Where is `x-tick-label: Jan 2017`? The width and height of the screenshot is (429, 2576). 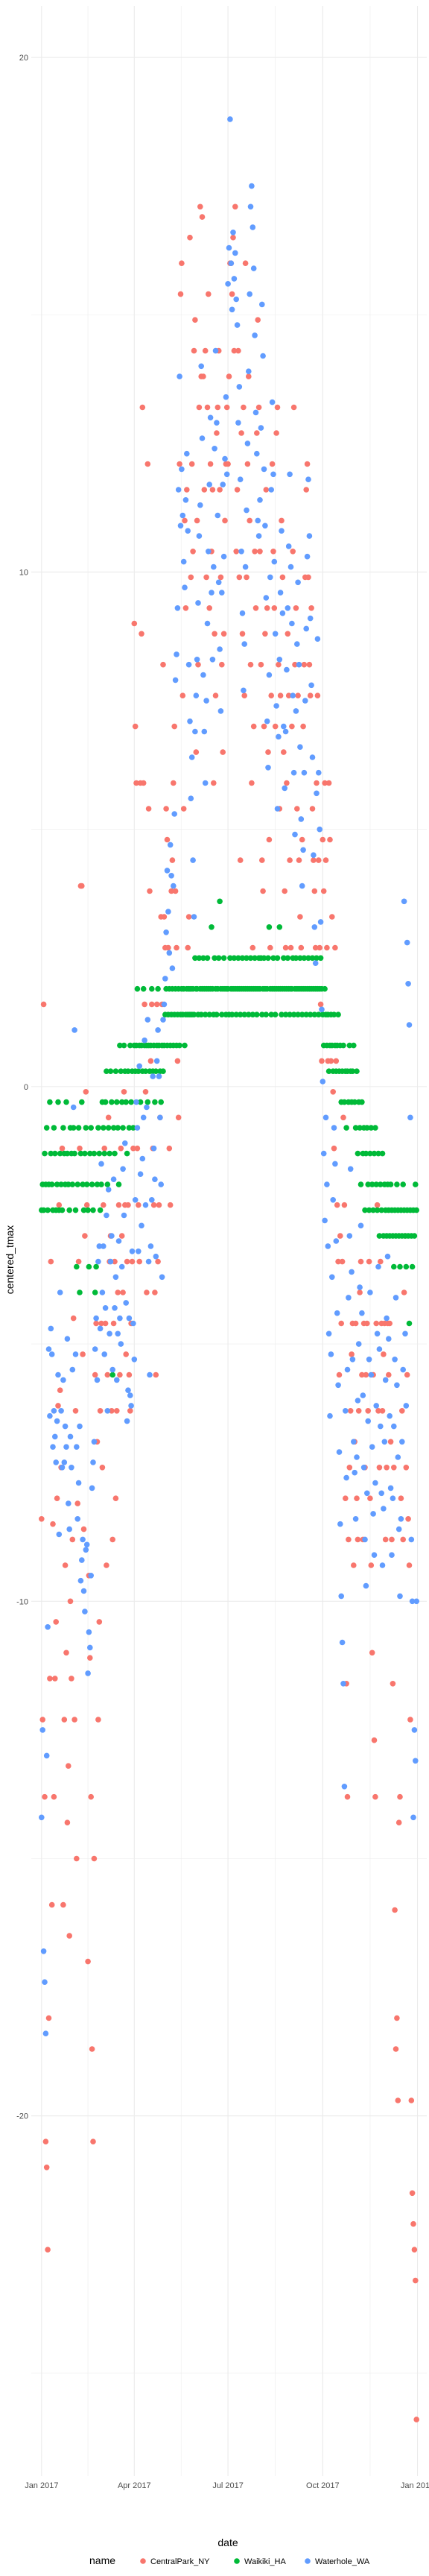 x-tick-label: Jan 2017 is located at coordinates (41, 2485).